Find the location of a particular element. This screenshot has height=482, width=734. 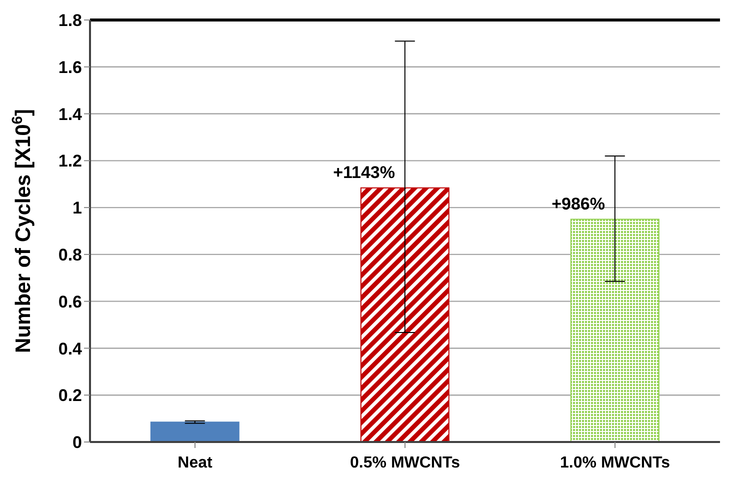

y-tick-label: 0.4 is located at coordinates (70, 348).